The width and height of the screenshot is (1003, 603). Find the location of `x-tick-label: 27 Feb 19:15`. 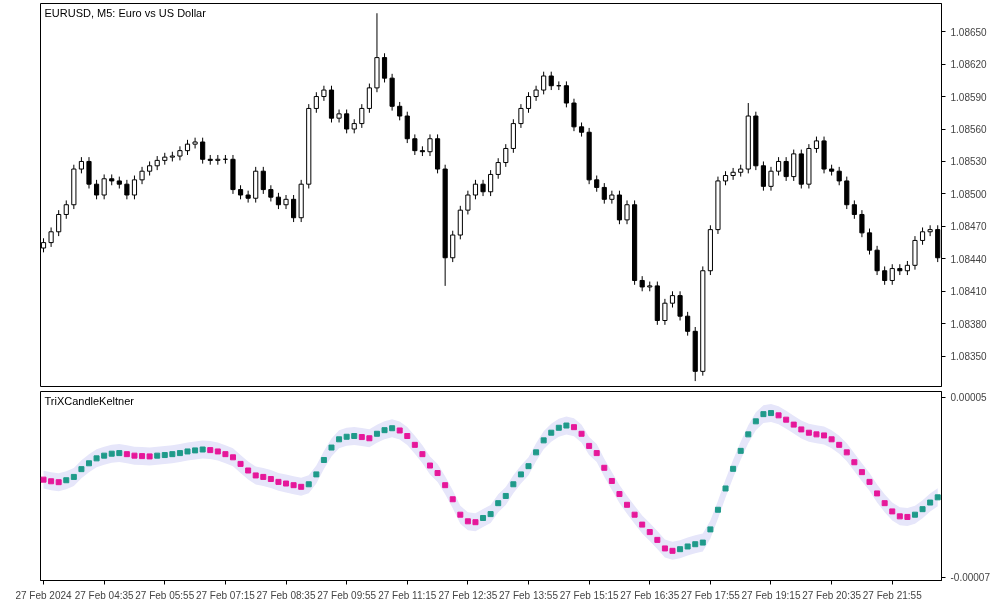

x-tick-label: 27 Feb 19:15 is located at coordinates (771, 595).